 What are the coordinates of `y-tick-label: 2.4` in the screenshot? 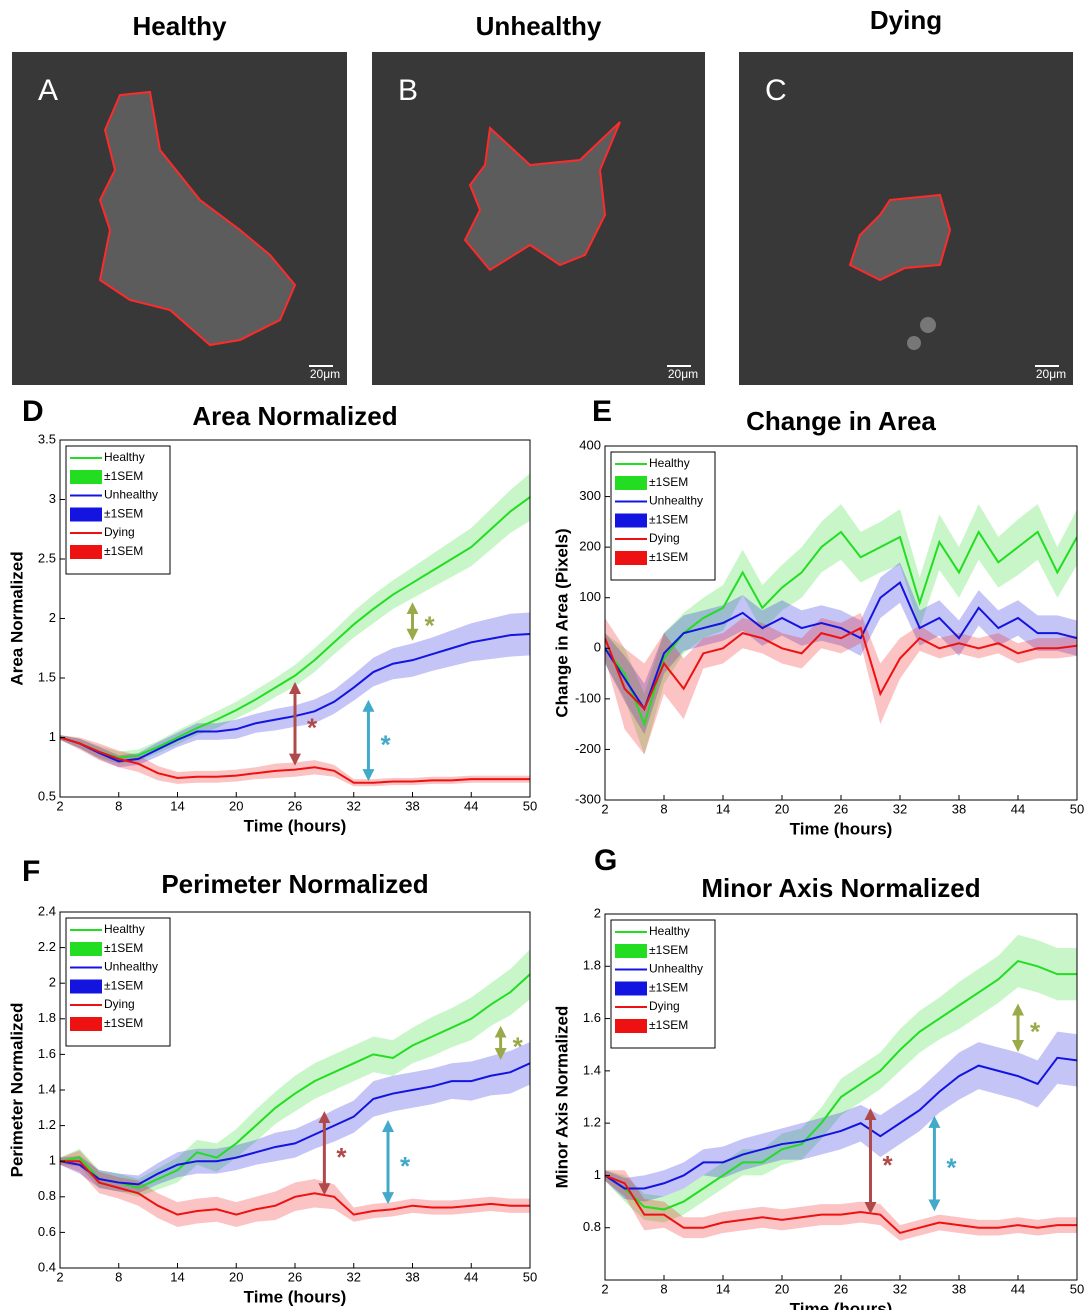 It's located at (47, 910).